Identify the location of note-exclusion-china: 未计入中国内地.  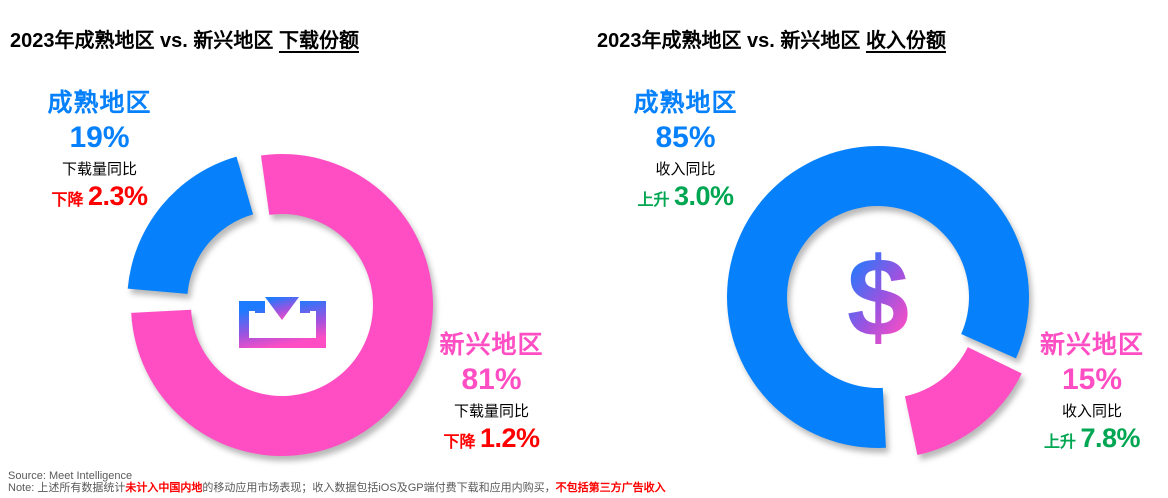
(164, 488).